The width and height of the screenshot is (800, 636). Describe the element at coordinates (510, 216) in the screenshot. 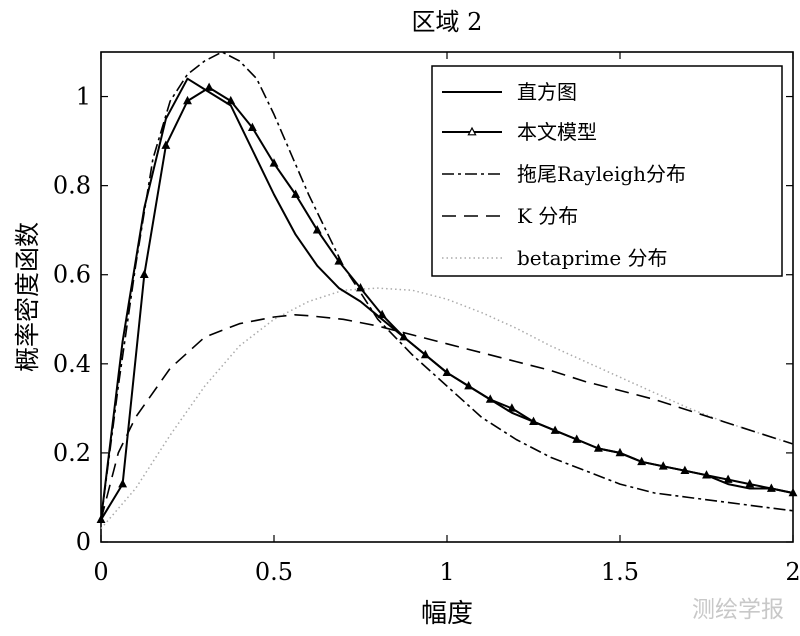

I see `legend-item: K 分布` at that location.